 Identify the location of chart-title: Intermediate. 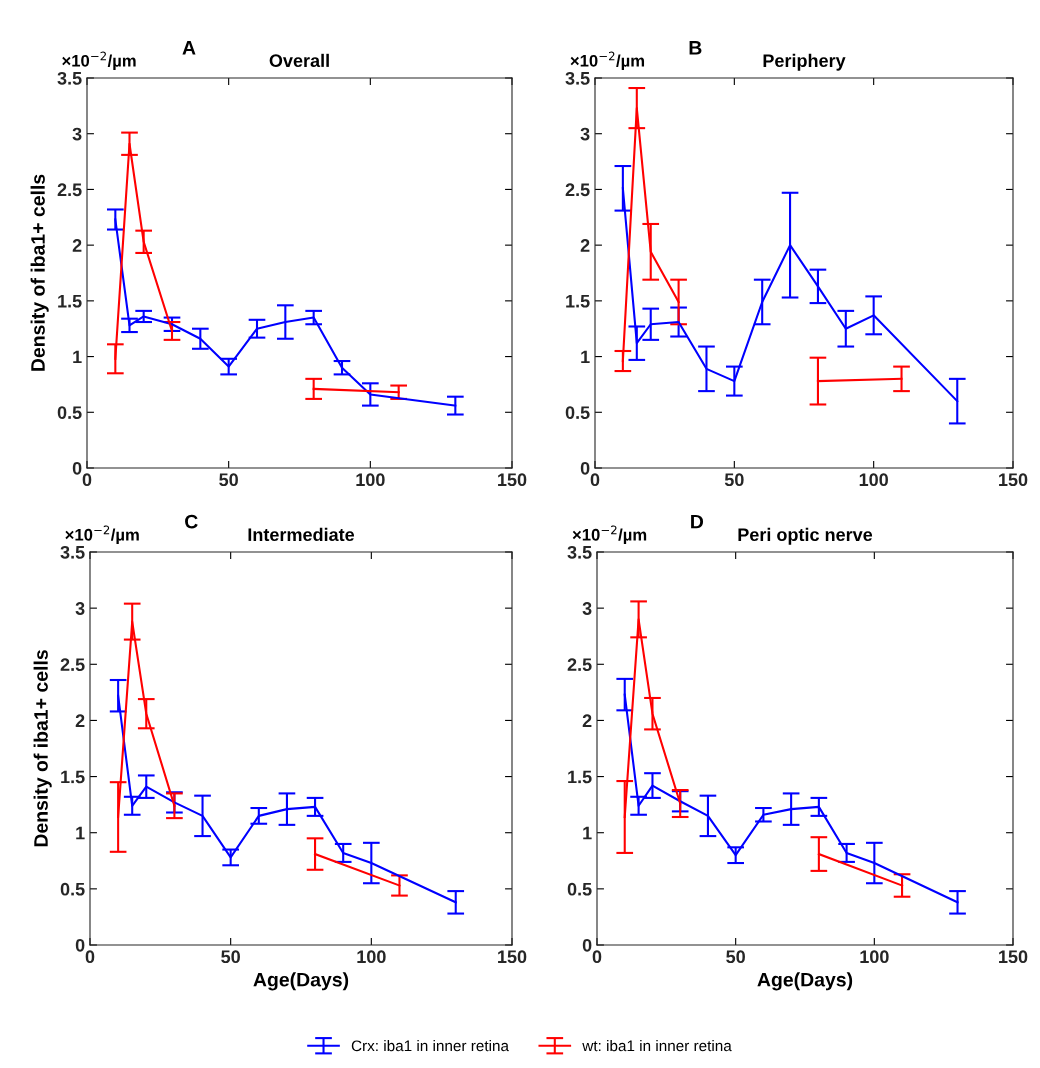
(301, 534).